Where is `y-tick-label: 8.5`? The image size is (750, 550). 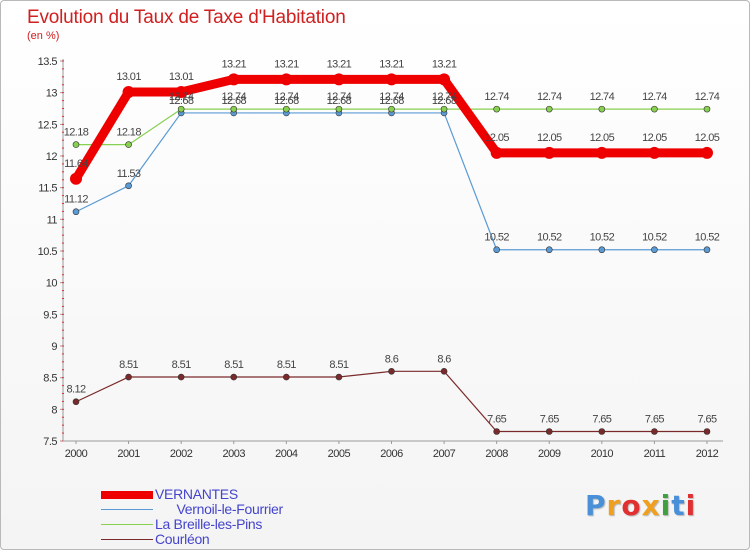
y-tick-label: 8.5 is located at coordinates (50, 379).